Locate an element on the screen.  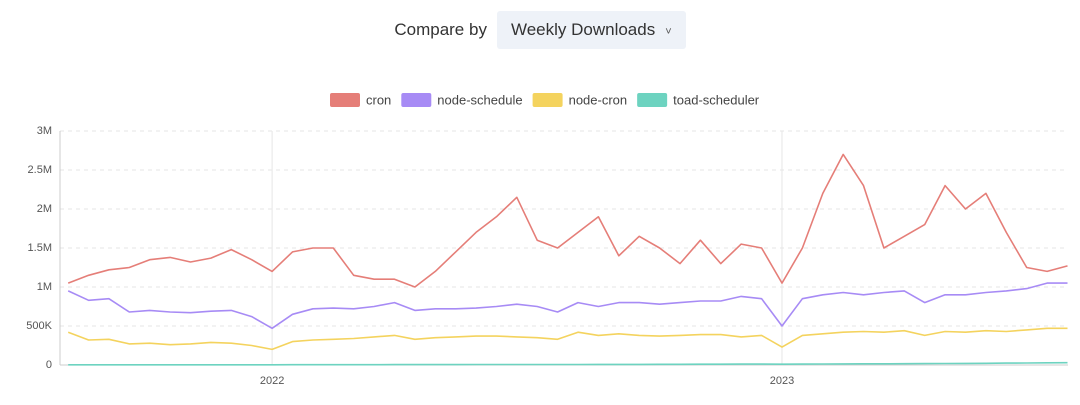
y-tick-label: 2M is located at coordinates (44, 209).